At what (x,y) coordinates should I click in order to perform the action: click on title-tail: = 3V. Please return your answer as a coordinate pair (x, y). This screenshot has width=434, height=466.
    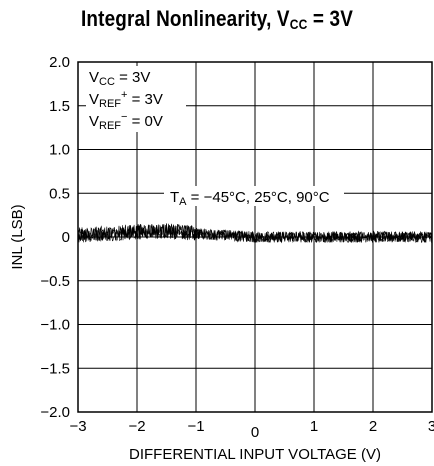
    Looking at the image, I should click on (330, 18).